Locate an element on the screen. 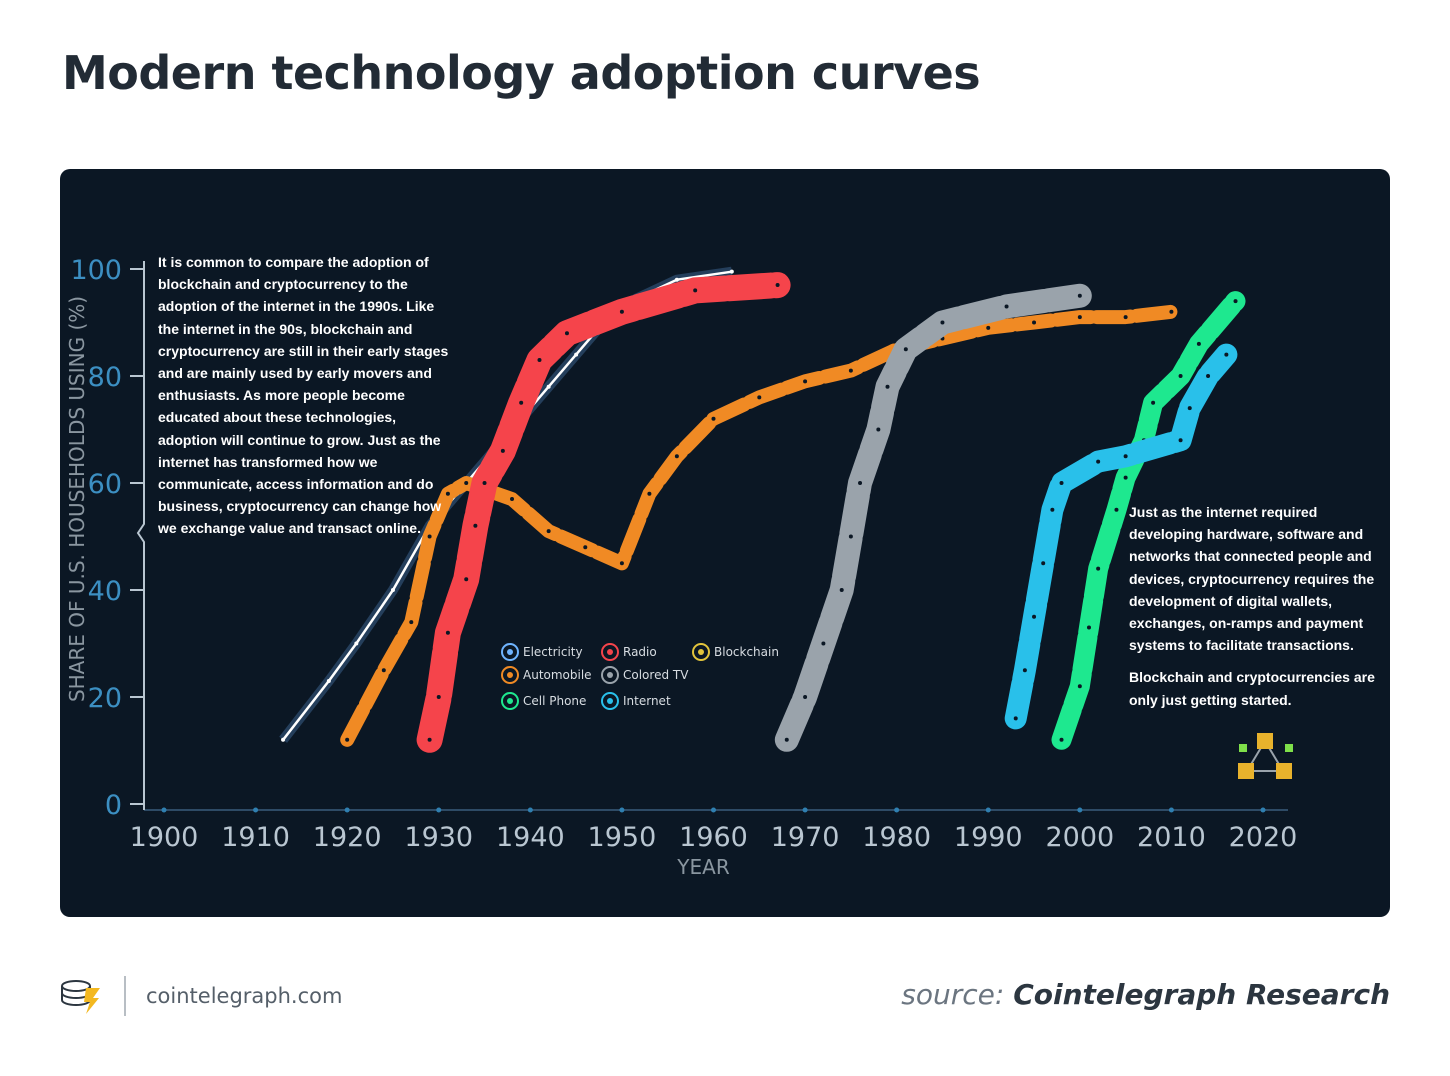 This screenshot has width=1450, height=1076. legend-item-cell-phone: Cell Phone is located at coordinates (543, 701).